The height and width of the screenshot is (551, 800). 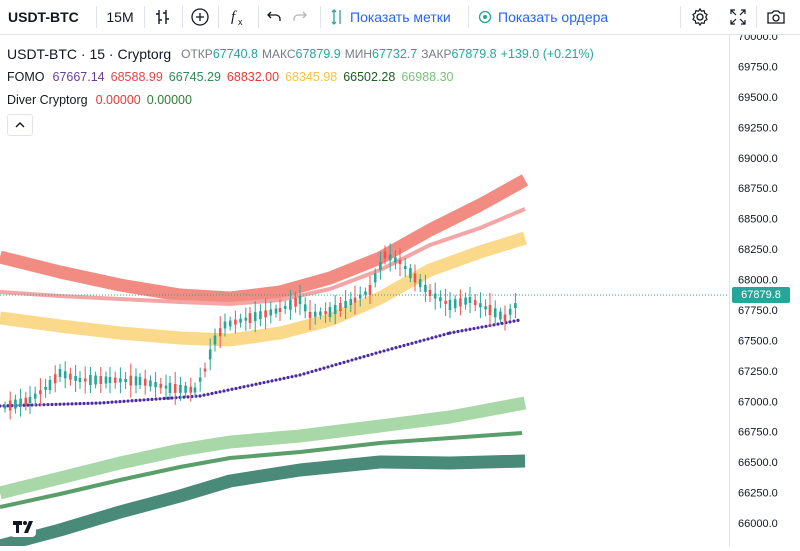 I want to click on show-orders-button: Показать ордера, so click(x=544, y=17).